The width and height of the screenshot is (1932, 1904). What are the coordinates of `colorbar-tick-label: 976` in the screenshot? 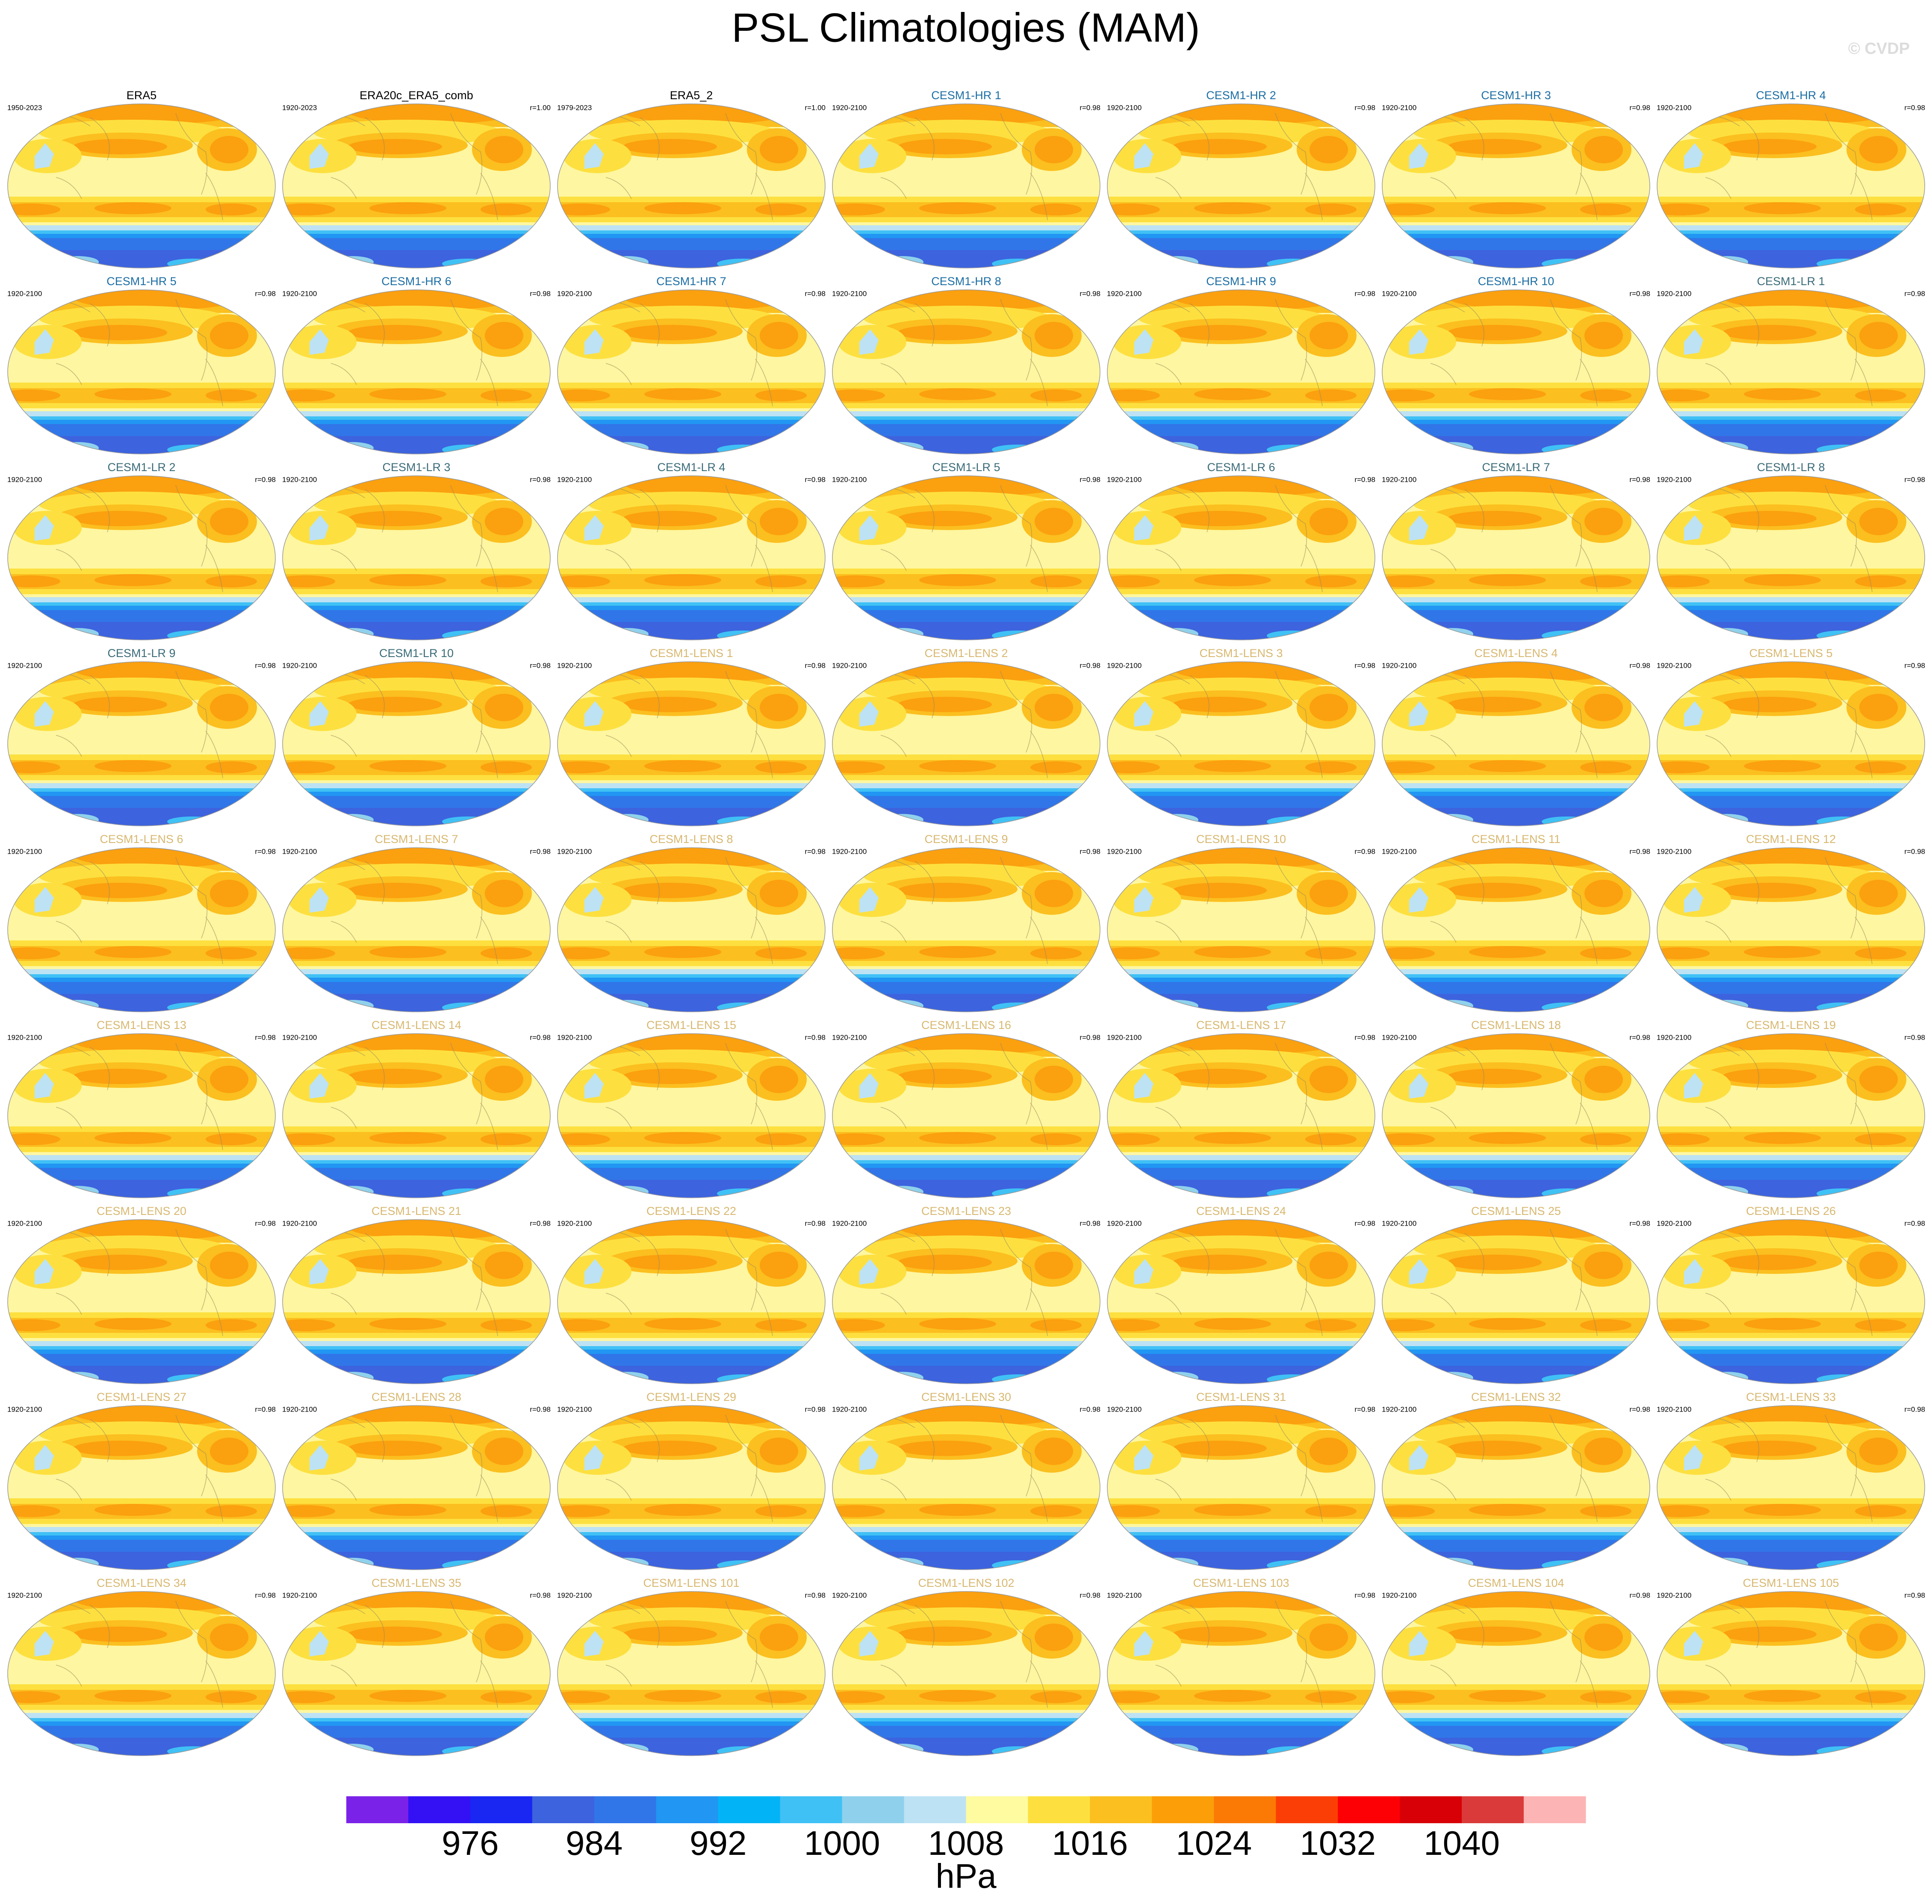 It's located at (470, 1843).